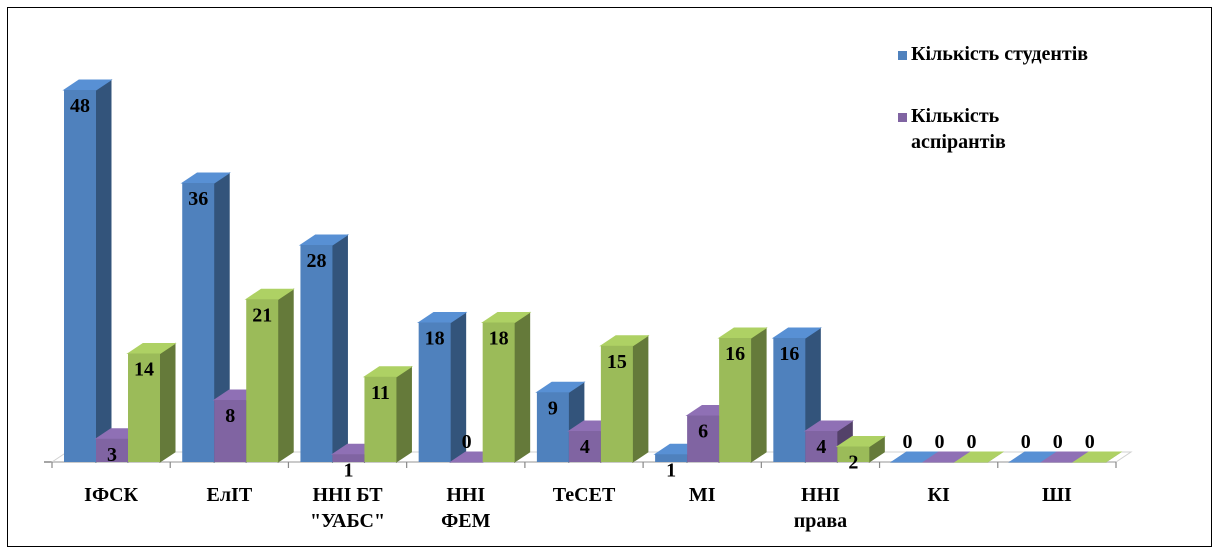  I want to click on bar-value-label: 21, so click(262, 315).